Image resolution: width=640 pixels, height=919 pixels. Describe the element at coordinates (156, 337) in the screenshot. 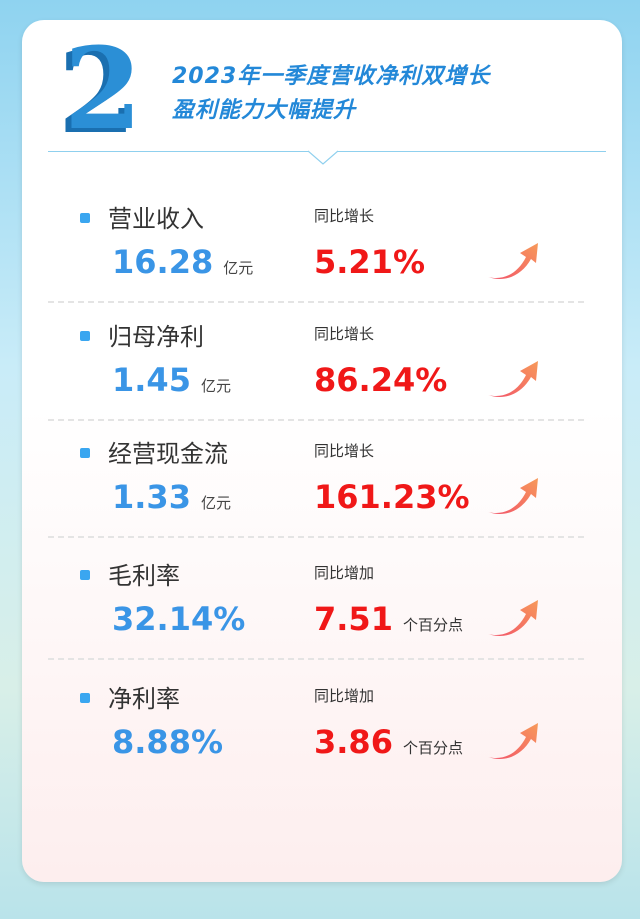

I see `metric-label: 归母净利` at that location.